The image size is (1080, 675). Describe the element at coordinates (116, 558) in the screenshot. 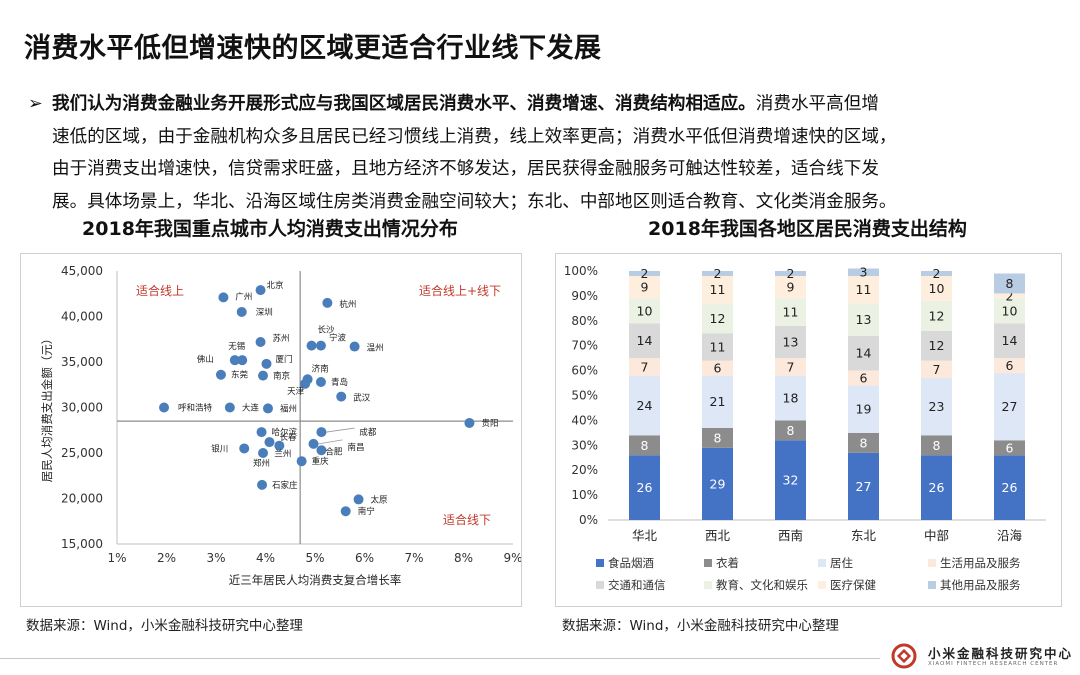

I see `x-tick-label: 1%` at that location.